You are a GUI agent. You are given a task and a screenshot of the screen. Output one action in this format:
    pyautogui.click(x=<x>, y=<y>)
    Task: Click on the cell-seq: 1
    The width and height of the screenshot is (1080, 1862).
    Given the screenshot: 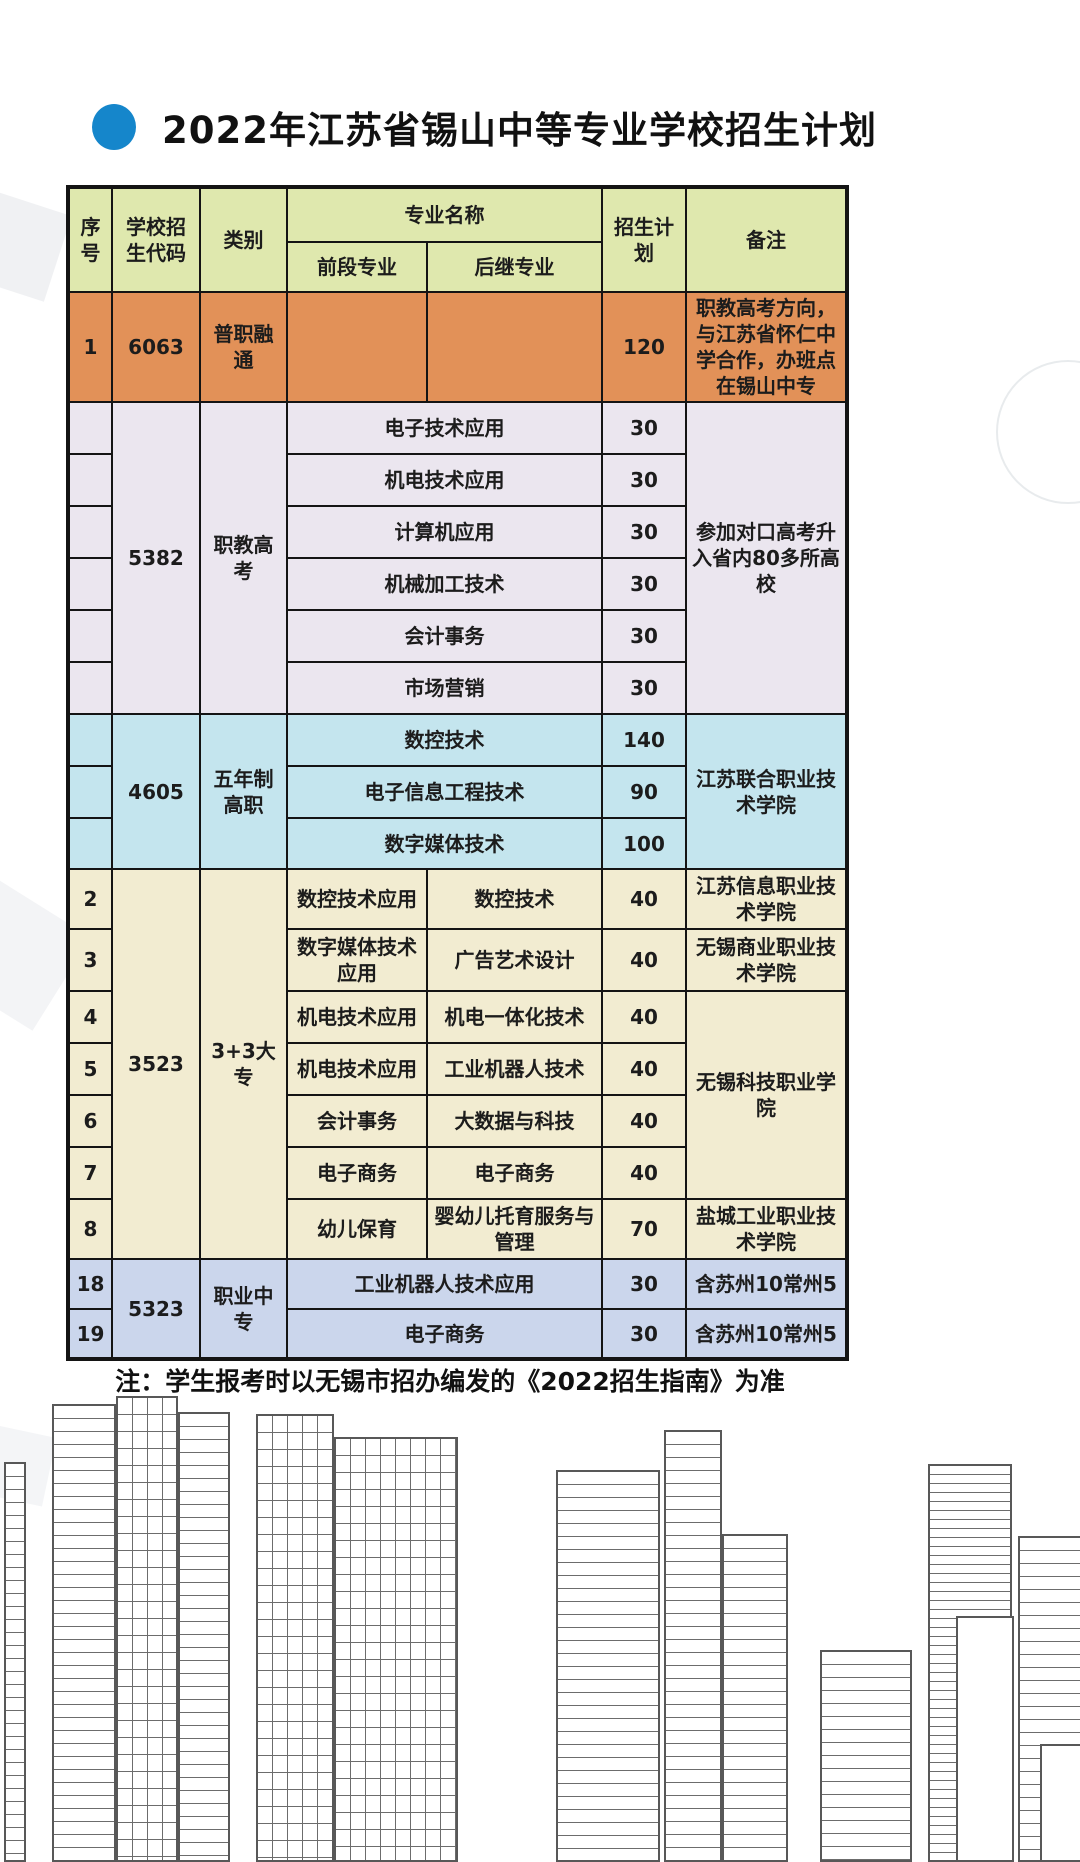 What is the action you would take?
    pyautogui.click(x=90, y=347)
    